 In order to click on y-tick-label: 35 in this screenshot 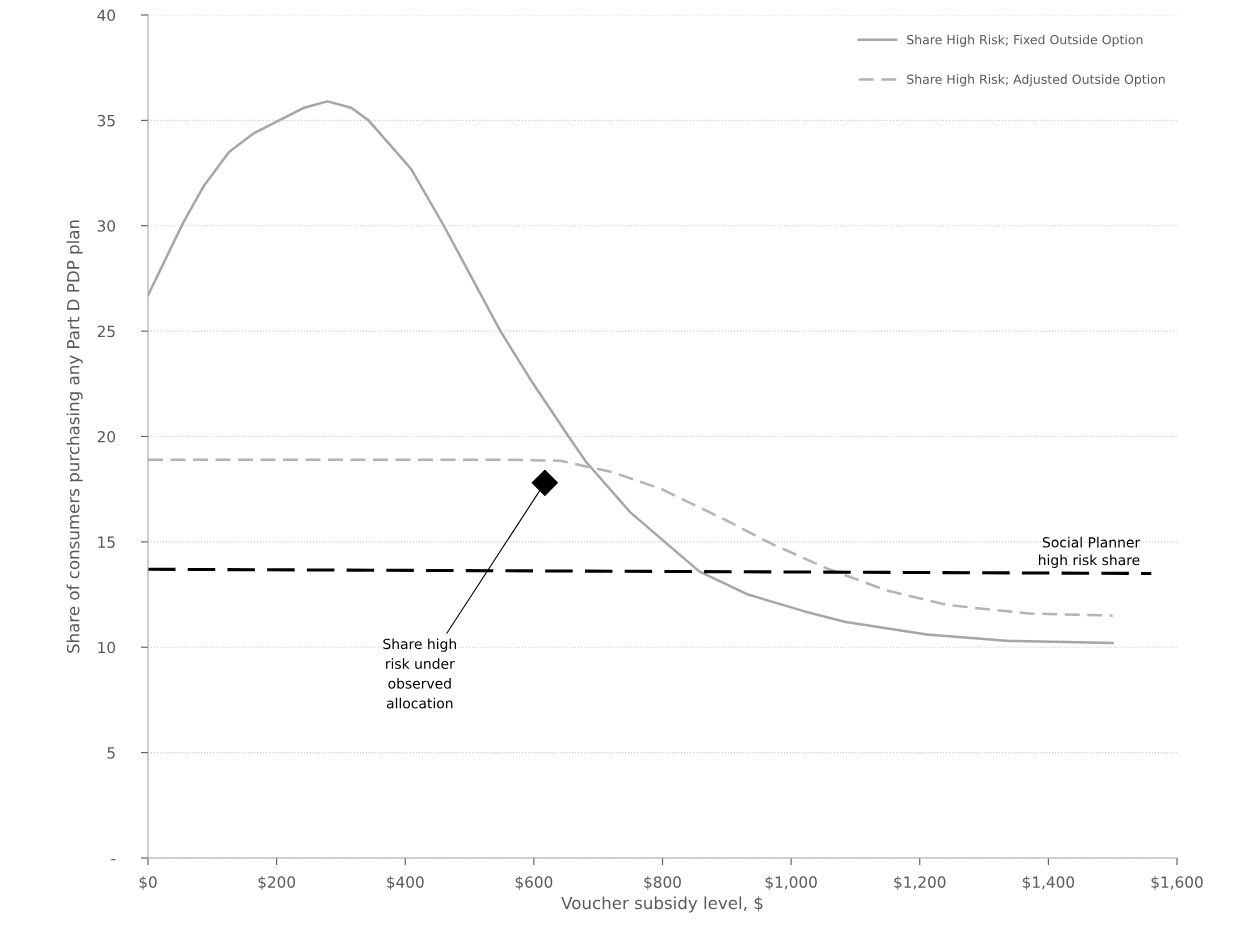, I will do `click(106, 120)`.